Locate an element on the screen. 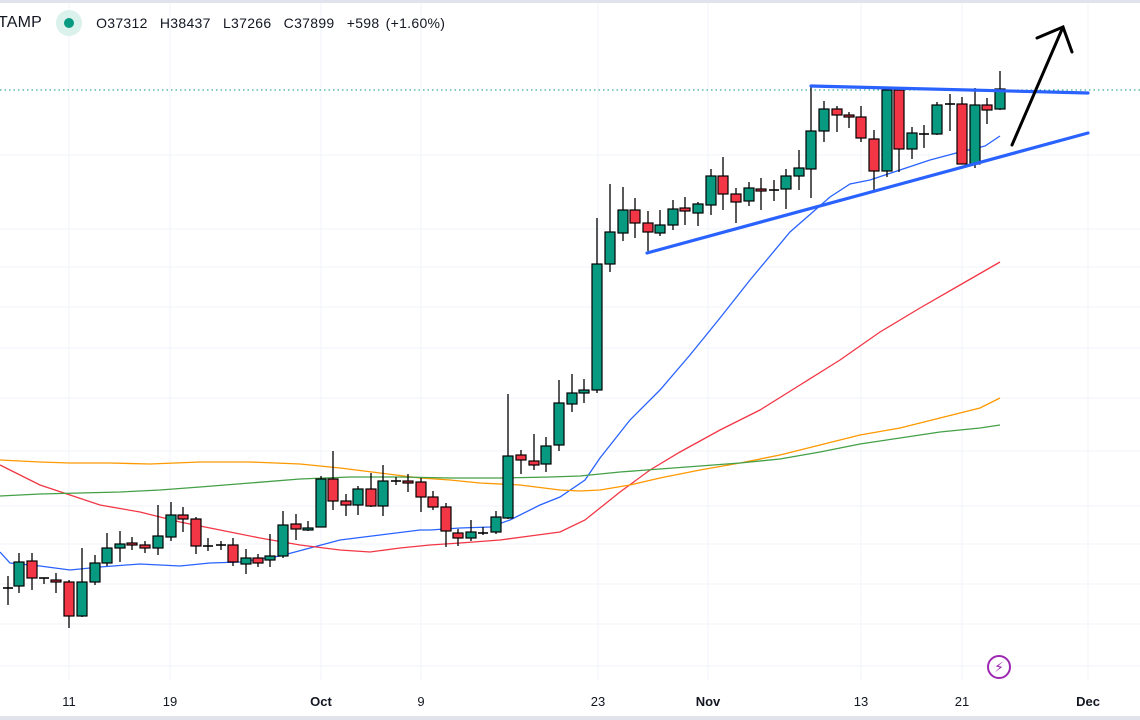 This screenshot has height=720, width=1140. open-value: O37312 is located at coordinates (122, 23).